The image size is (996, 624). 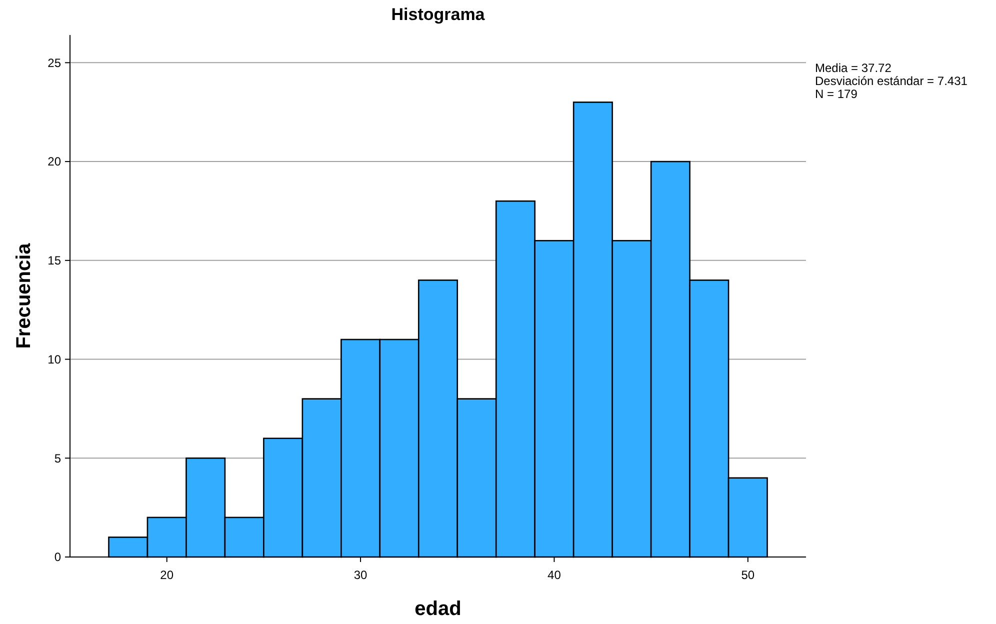 I want to click on y-tick-label: 15, so click(x=55, y=261).